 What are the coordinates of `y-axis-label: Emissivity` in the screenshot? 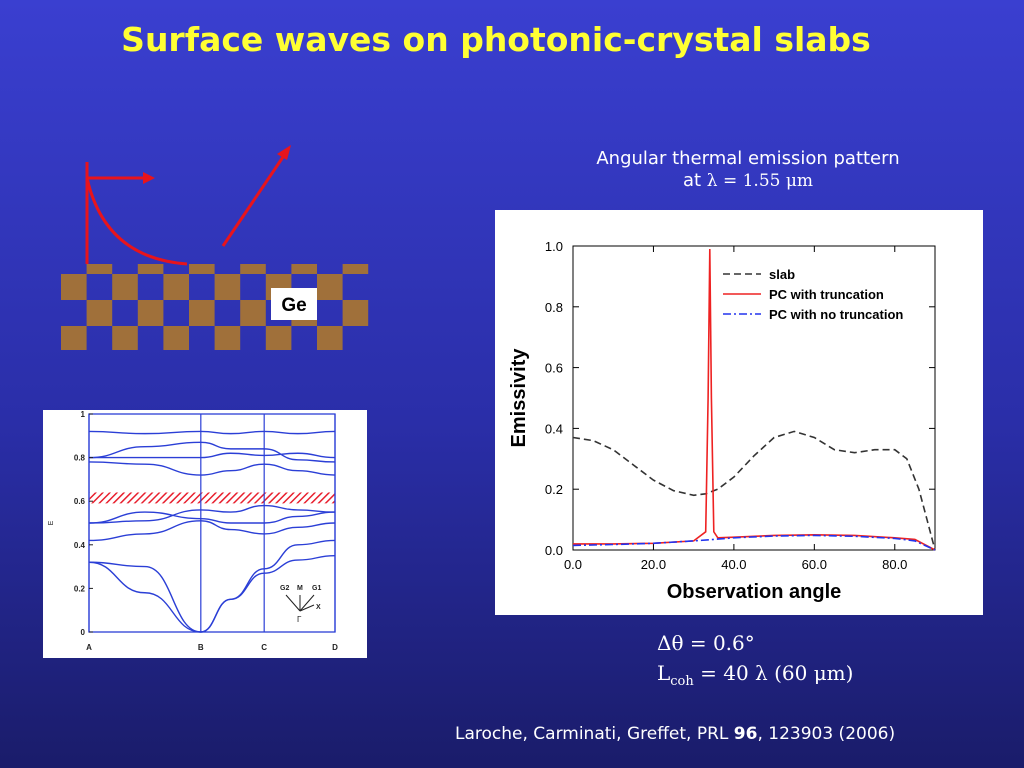 It's located at (519, 398).